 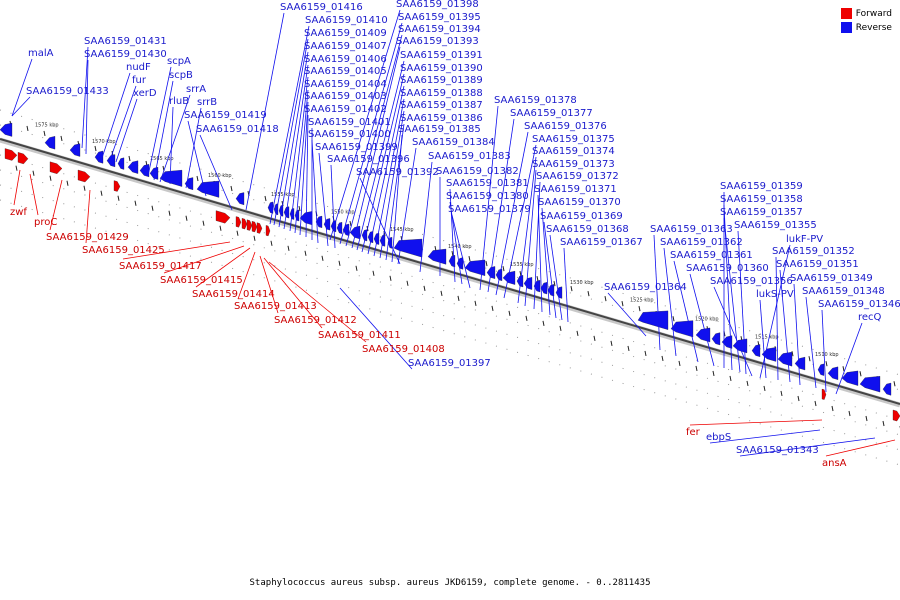 I want to click on reverse-gene-label: SAA6159_01401, so click(x=349, y=122).